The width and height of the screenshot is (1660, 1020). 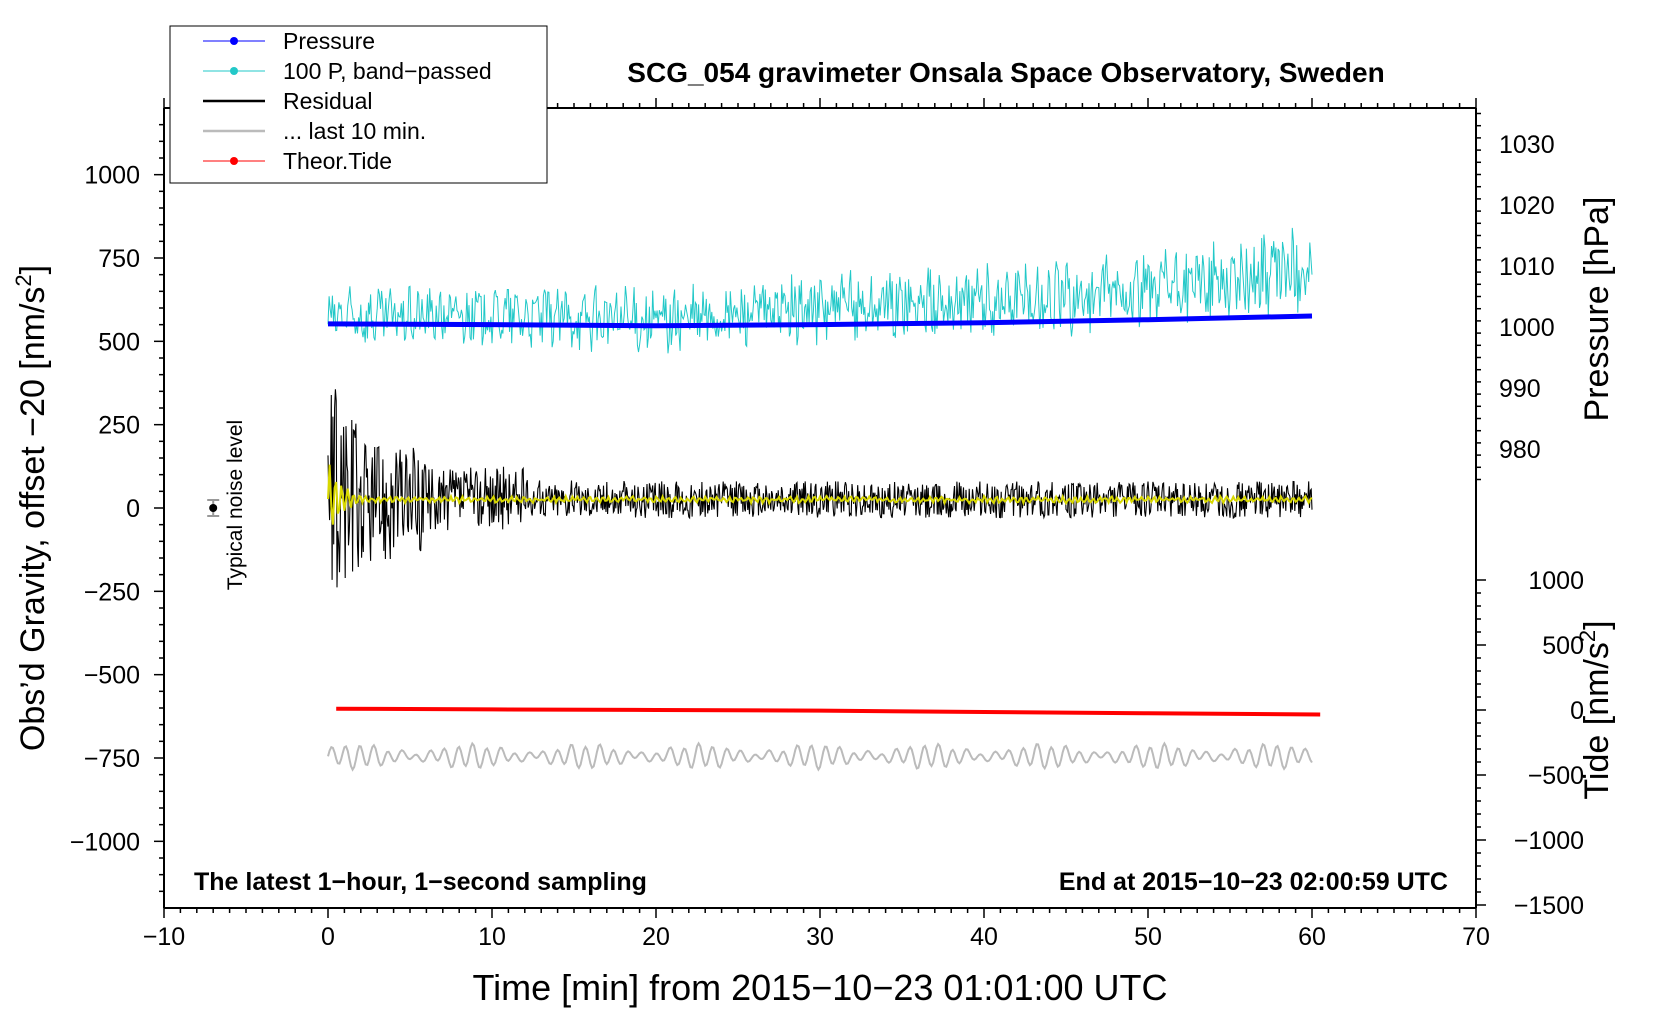 I want to click on x-axis-label: Time [min] from 2015−10−23 01:01:00 UTC, so click(x=819, y=987).